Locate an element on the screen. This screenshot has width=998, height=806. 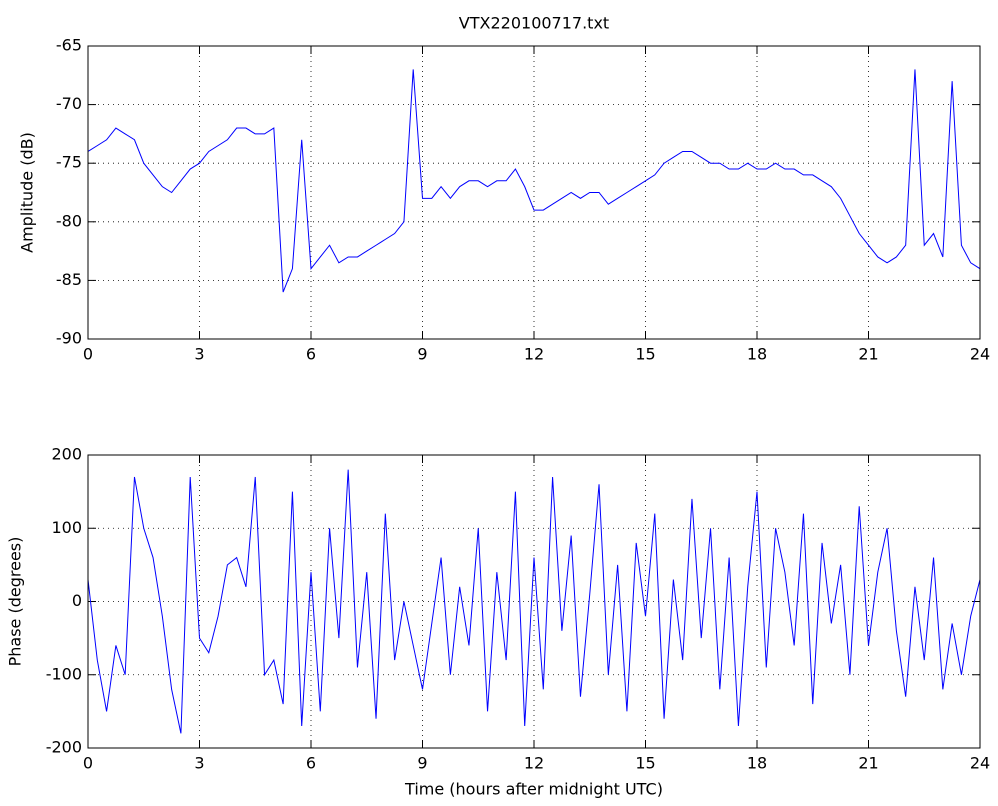
y-tick-label: -200 is located at coordinates (64, 747).